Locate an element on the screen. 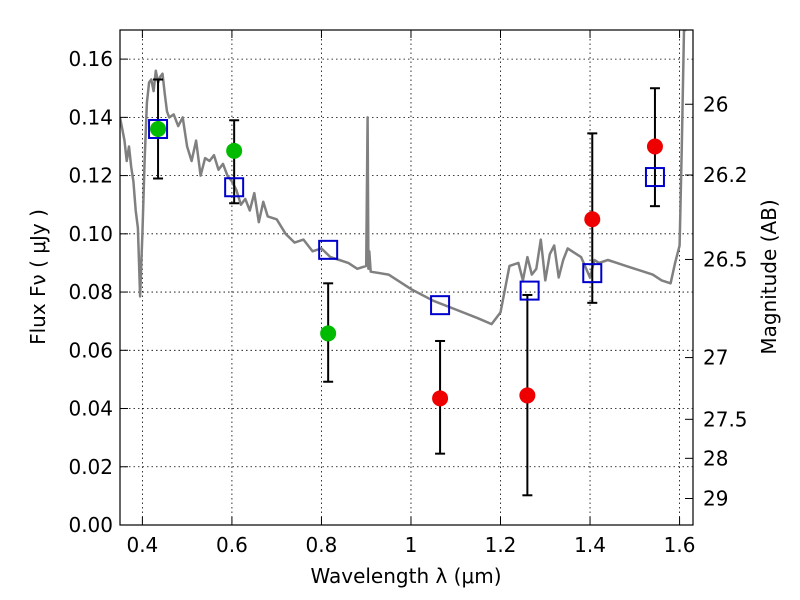  y-tick-label: 0.14 is located at coordinates (90, 117).